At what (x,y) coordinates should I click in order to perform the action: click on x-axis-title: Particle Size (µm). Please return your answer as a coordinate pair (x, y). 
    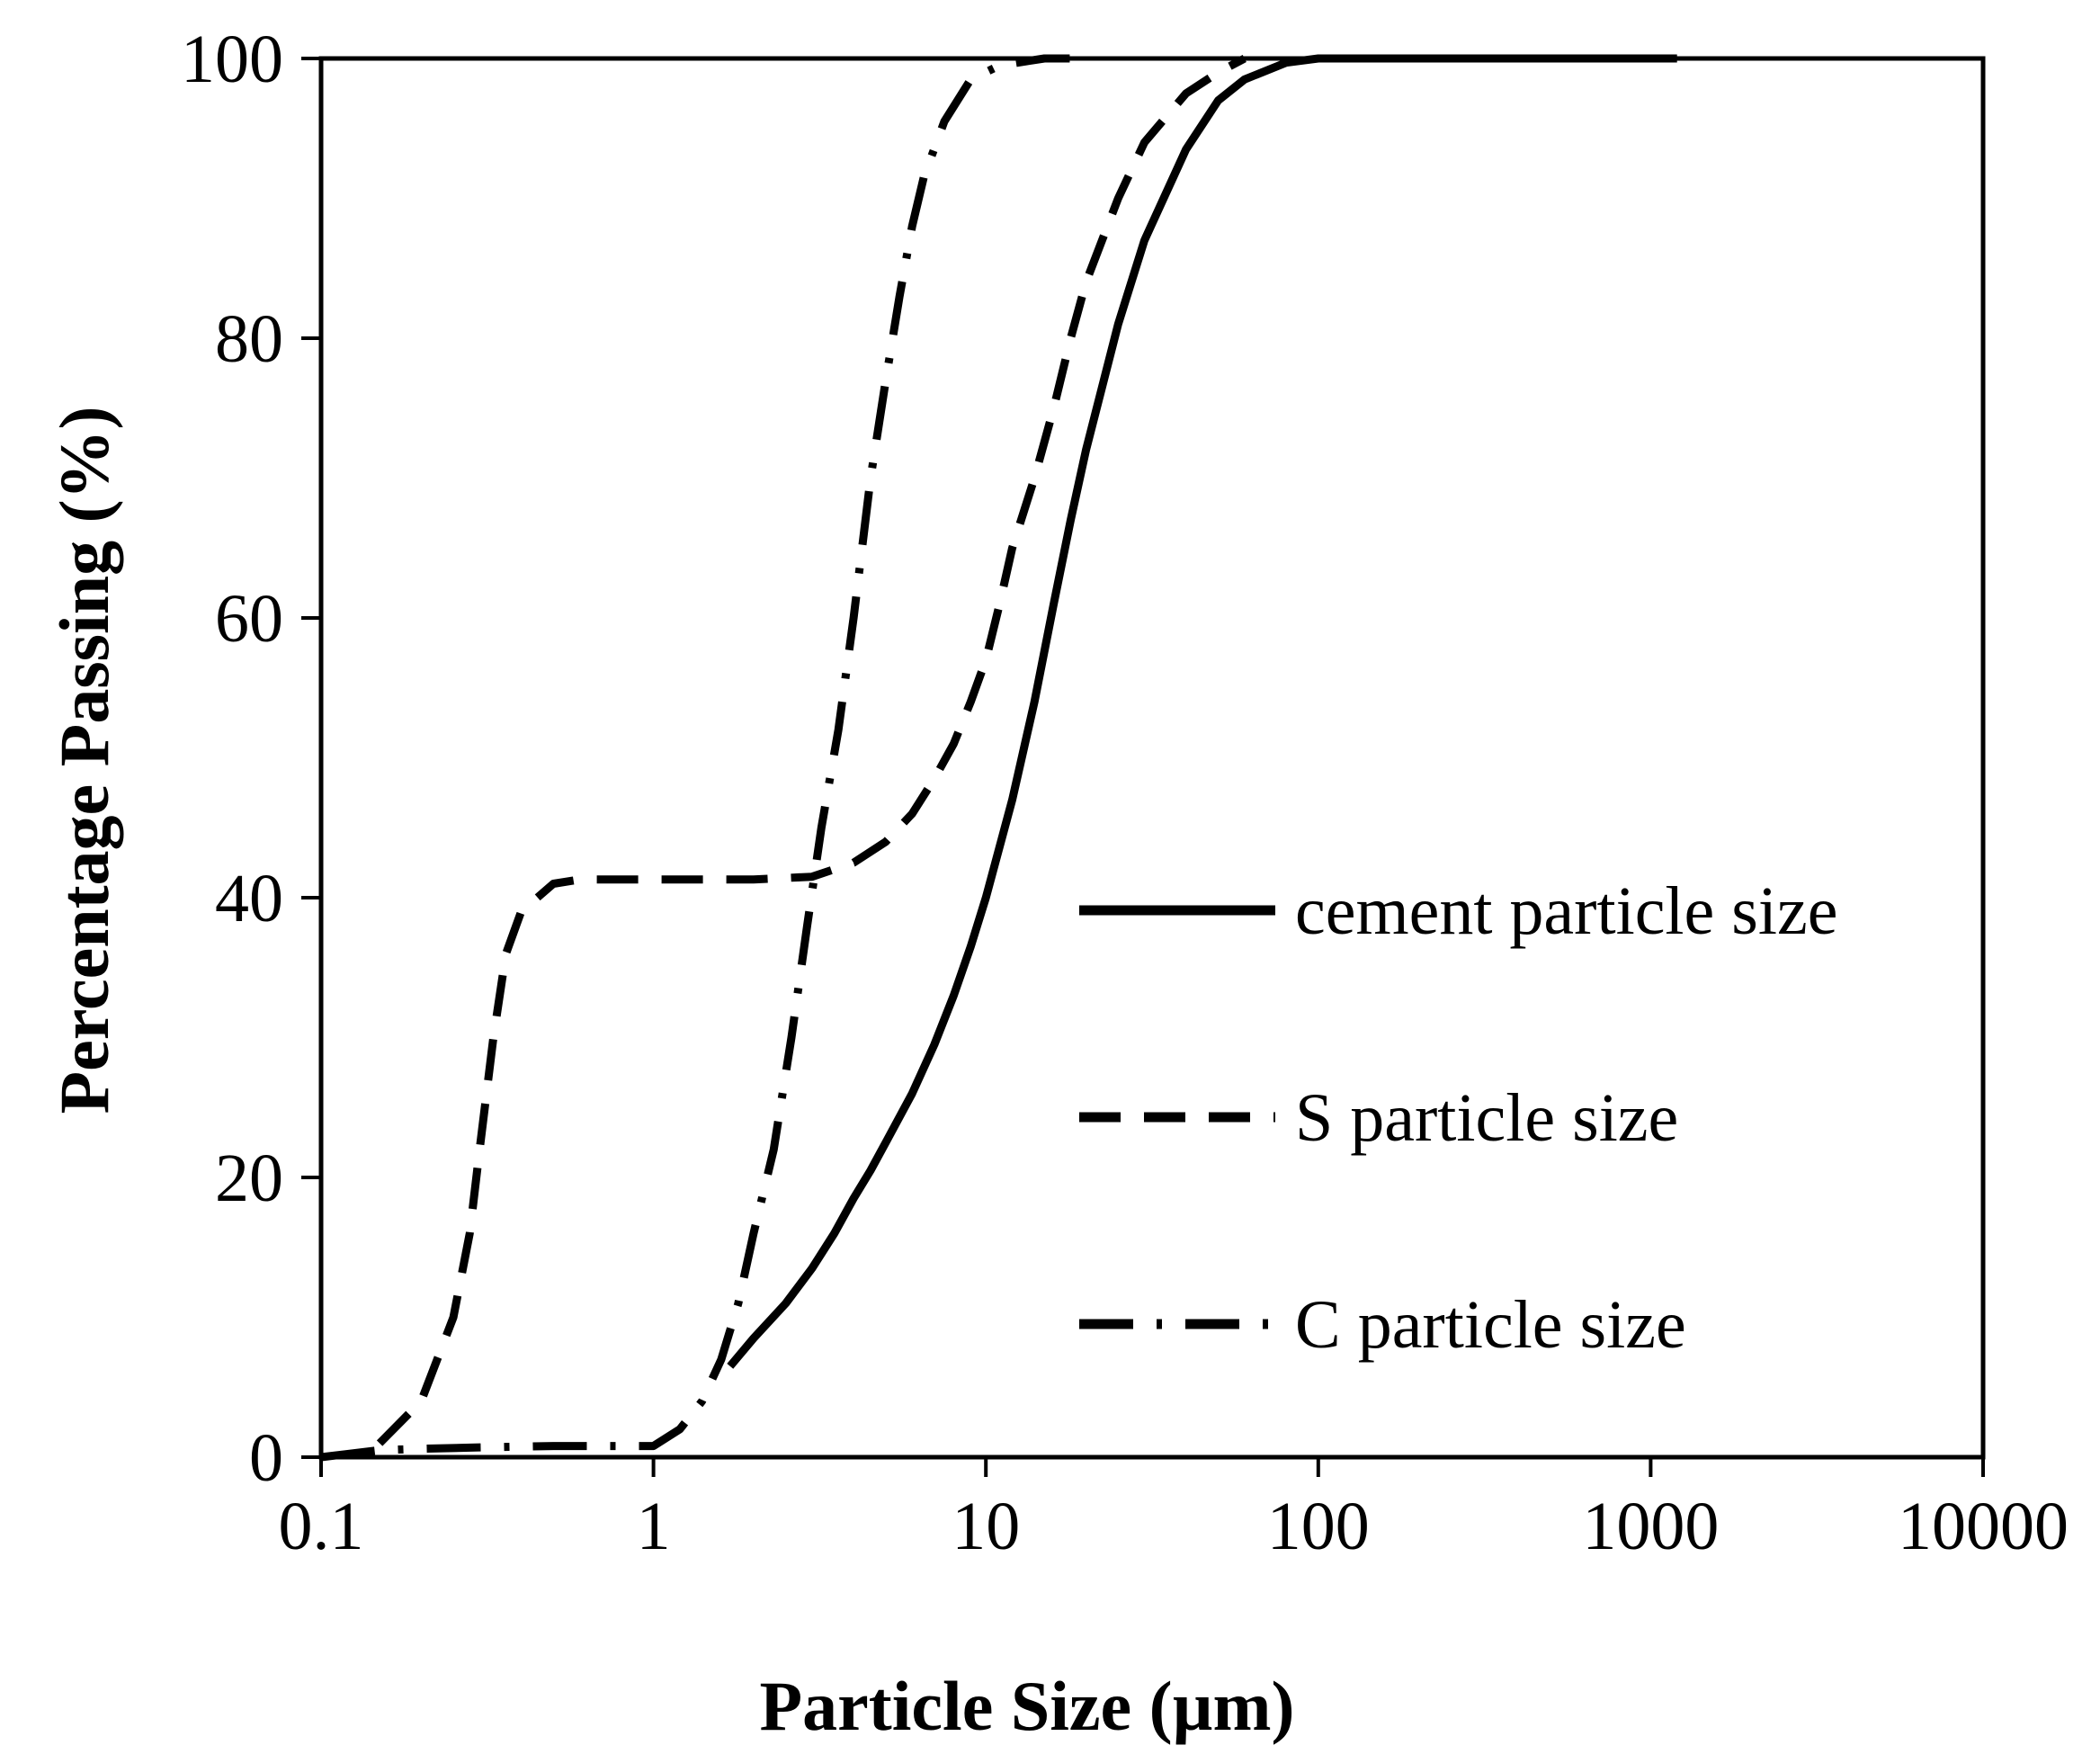
    Looking at the image, I should click on (1027, 1706).